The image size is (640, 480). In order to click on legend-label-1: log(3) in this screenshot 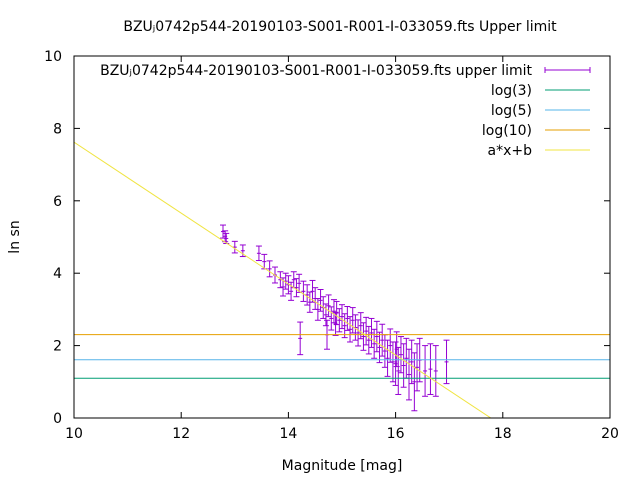, I will do `click(511, 91)`.